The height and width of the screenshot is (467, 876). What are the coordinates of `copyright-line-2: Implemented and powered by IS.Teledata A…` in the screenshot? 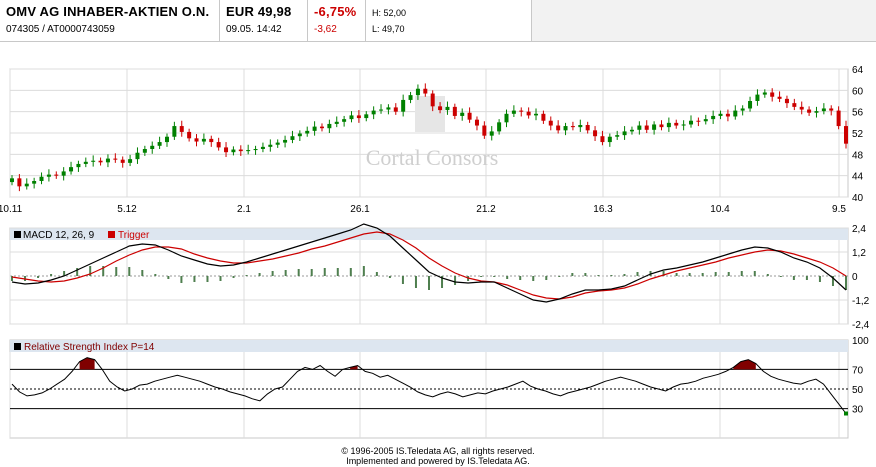 It's located at (438, 461).